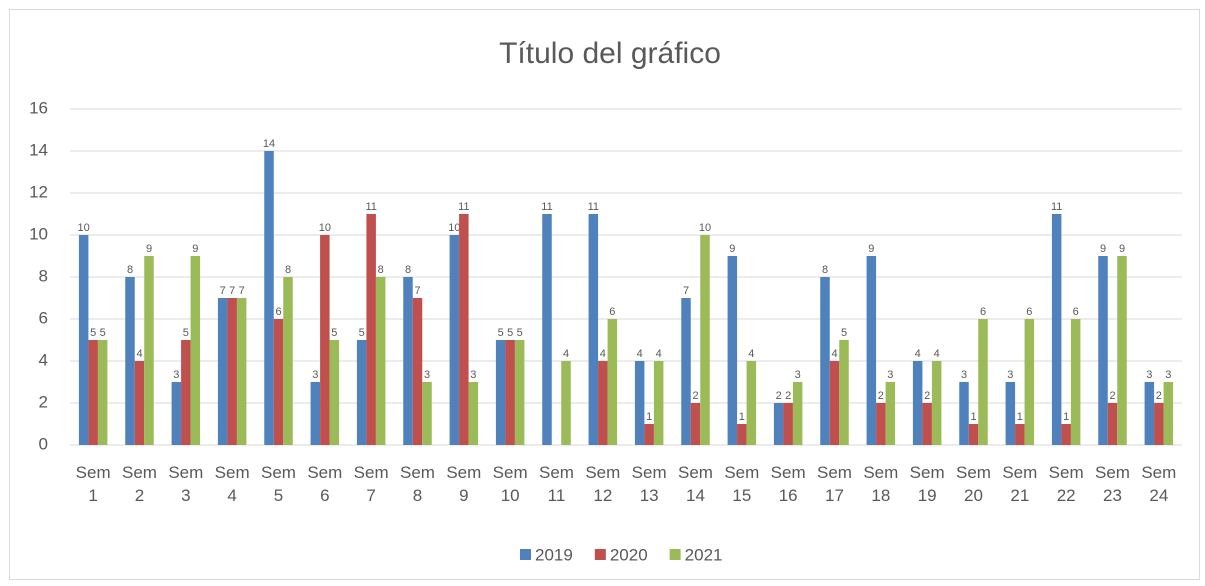  I want to click on y-tick-label: 6, so click(43, 317).